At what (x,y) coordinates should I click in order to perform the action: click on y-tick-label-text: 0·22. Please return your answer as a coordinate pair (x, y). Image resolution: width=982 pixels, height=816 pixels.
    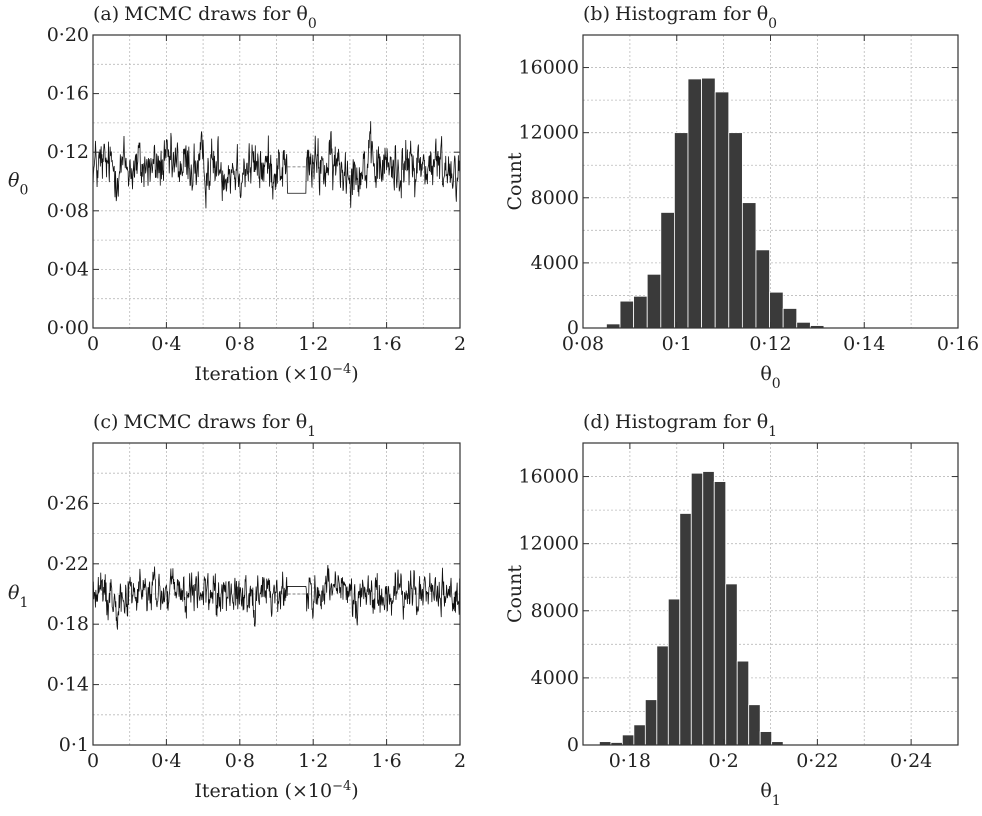
    Looking at the image, I should click on (68, 564).